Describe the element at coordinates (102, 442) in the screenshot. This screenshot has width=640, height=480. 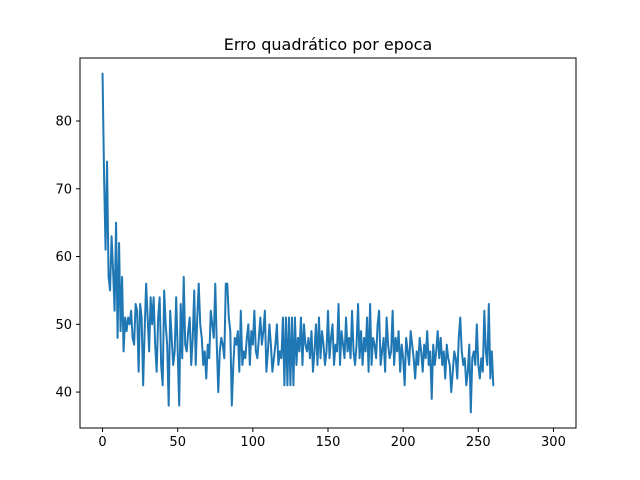
I see `x-tick-label: 0` at that location.